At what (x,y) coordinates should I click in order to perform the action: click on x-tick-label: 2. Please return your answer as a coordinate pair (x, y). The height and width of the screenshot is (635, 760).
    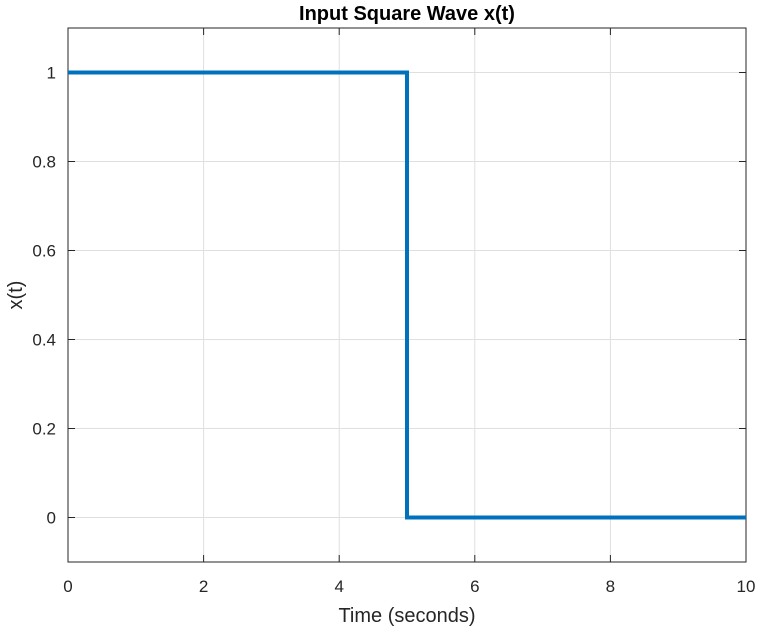
    Looking at the image, I should click on (203, 586).